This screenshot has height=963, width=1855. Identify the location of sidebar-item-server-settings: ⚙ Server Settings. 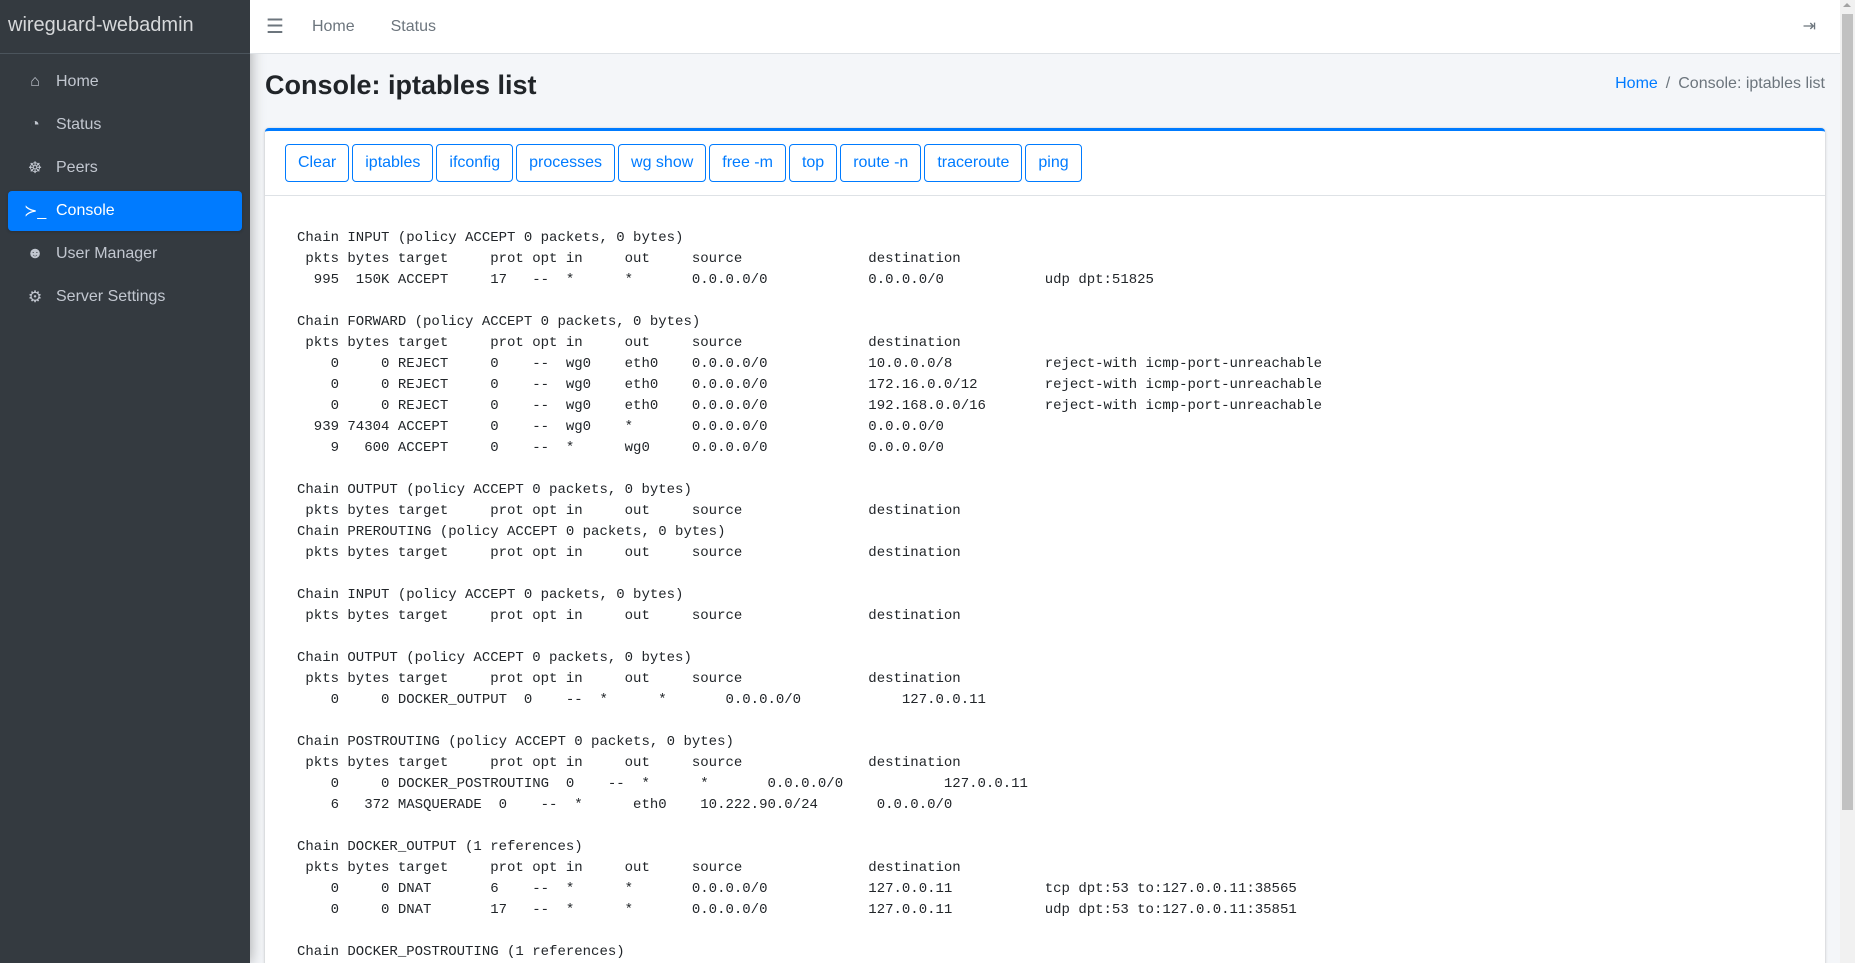
(125, 297).